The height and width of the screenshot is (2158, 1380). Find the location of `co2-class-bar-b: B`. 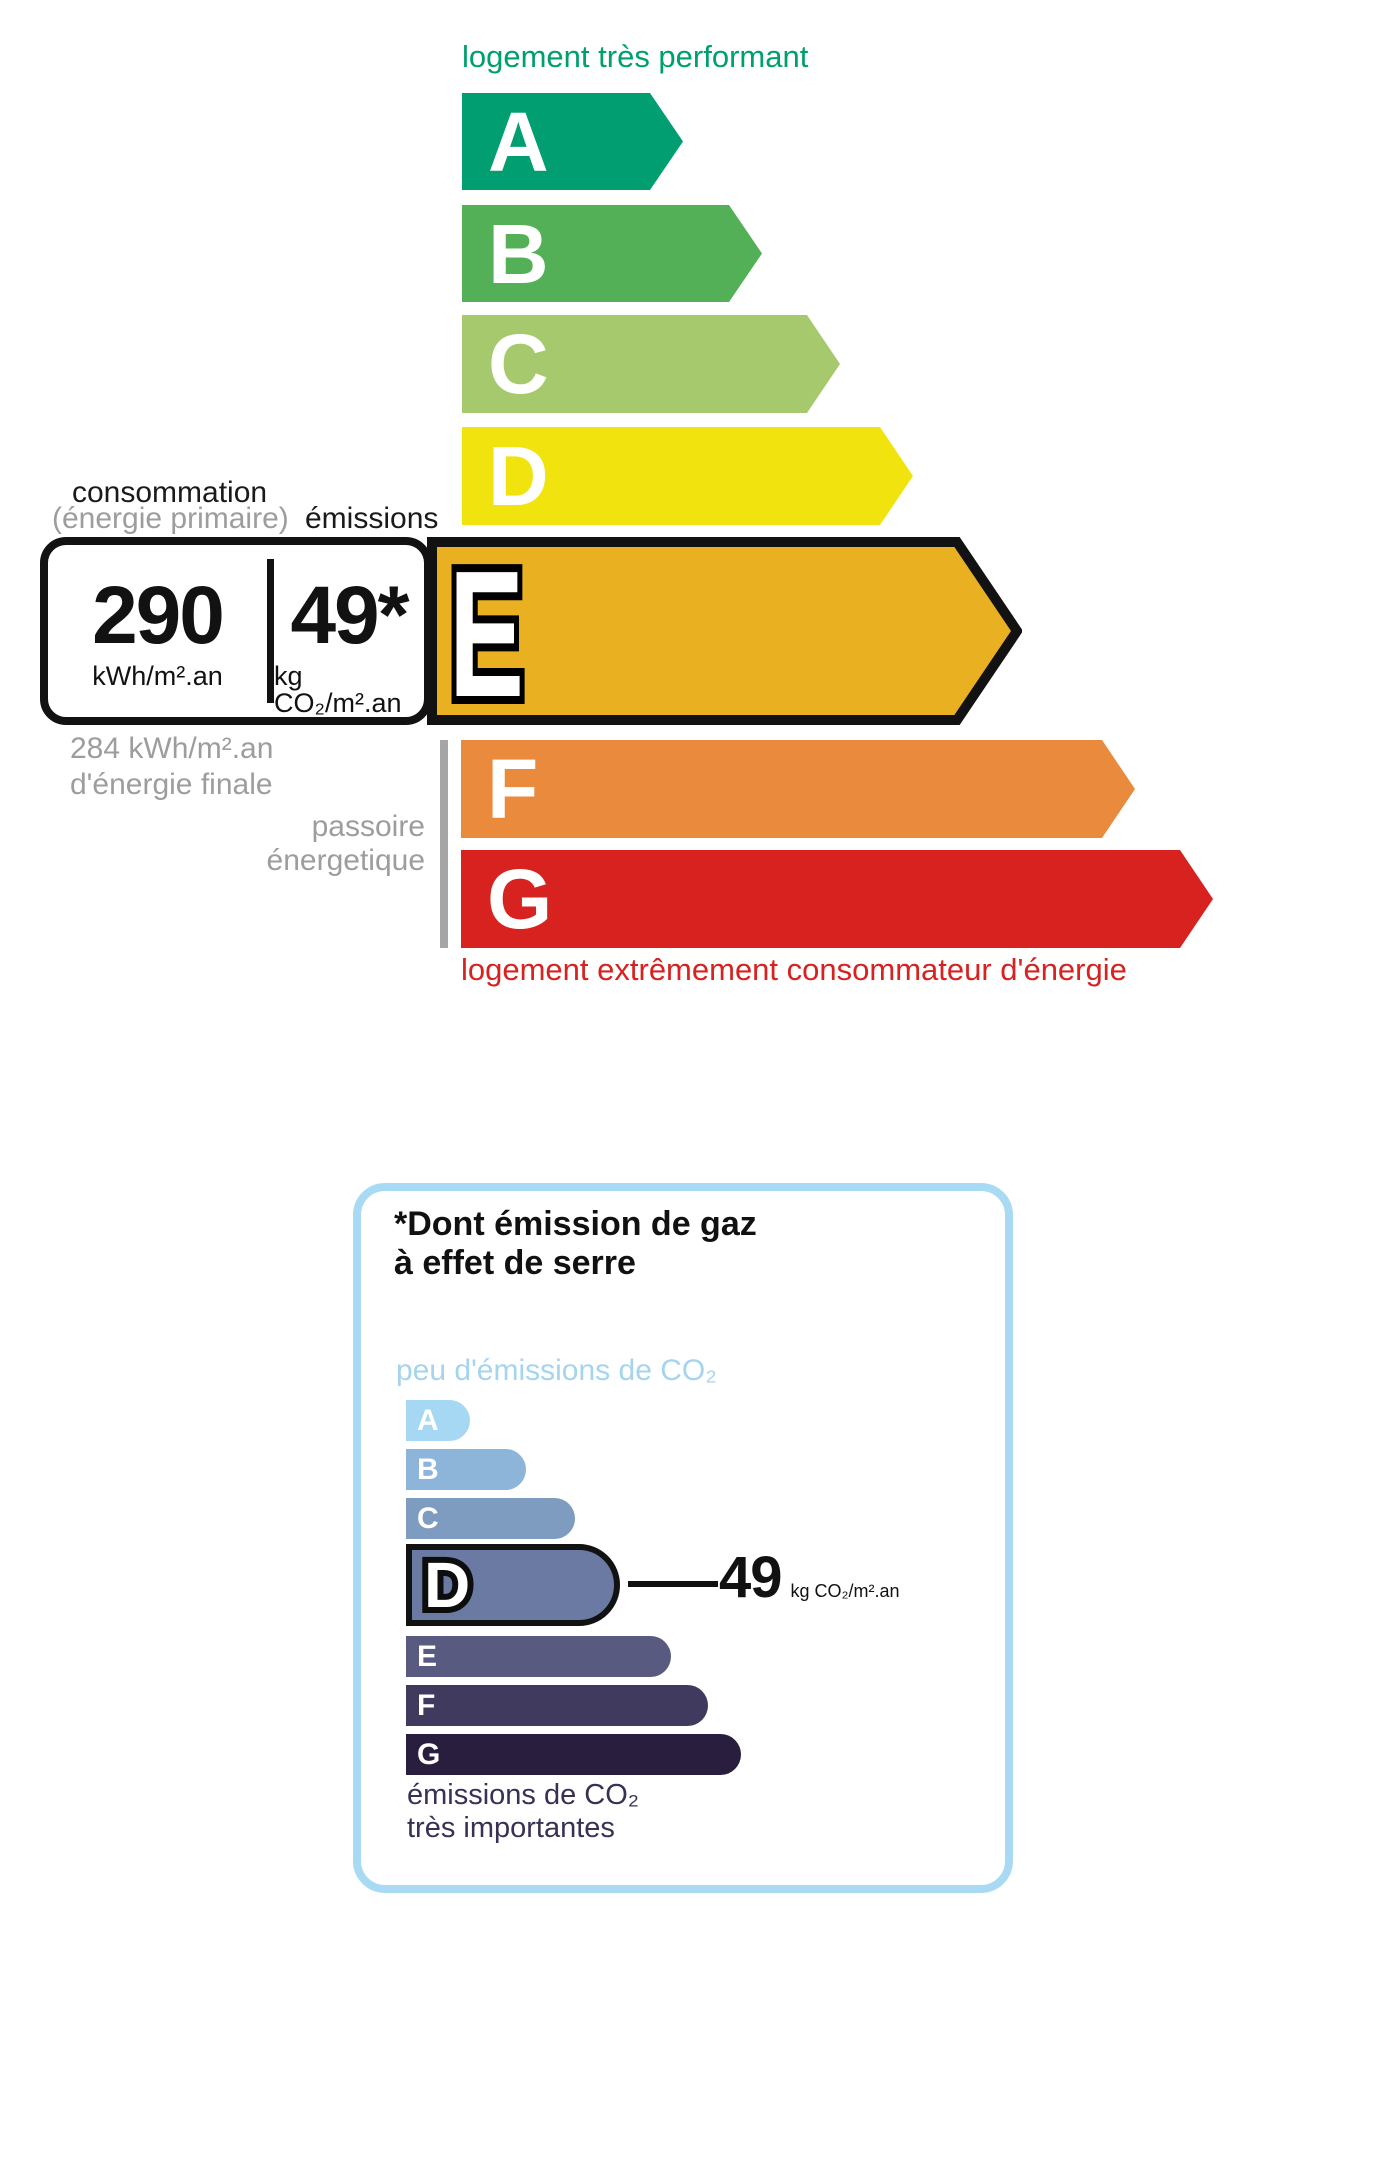

co2-class-bar-b: B is located at coordinates (466, 1469).